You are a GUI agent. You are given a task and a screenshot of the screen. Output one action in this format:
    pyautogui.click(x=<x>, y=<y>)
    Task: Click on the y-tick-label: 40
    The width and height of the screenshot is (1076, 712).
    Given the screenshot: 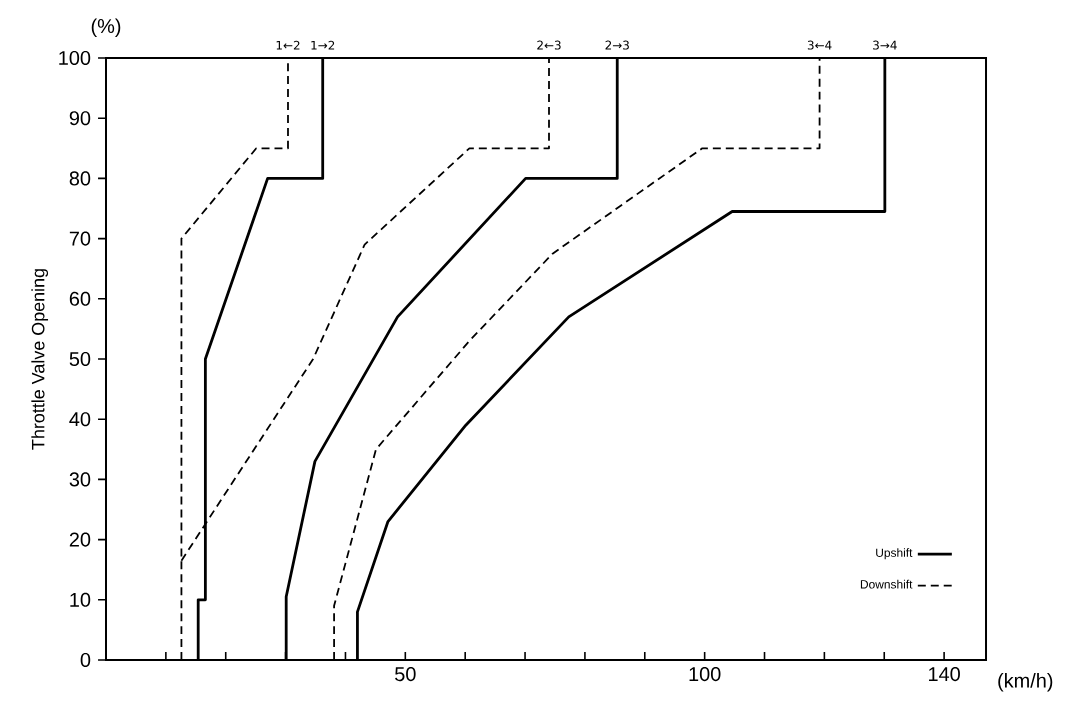 What is the action you would take?
    pyautogui.click(x=80, y=419)
    